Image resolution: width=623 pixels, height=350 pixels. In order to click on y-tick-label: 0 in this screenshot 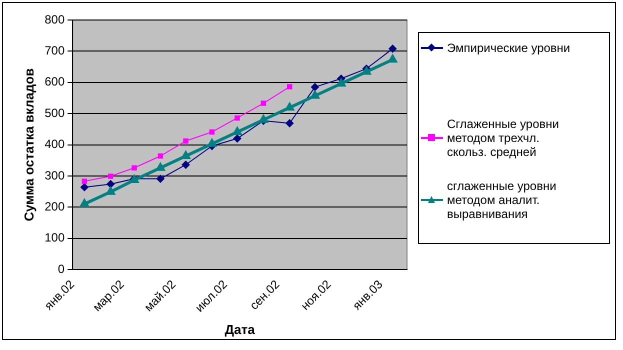, I will do `click(61, 269)`.